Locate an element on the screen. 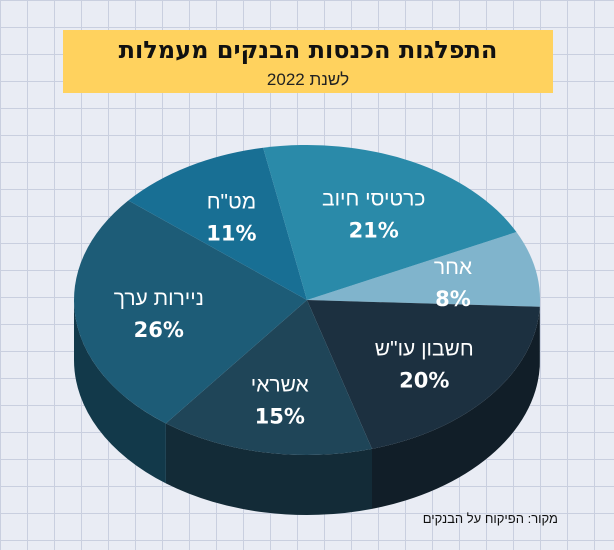 The image size is (614, 550). slice-value-label: 15% is located at coordinates (280, 417).